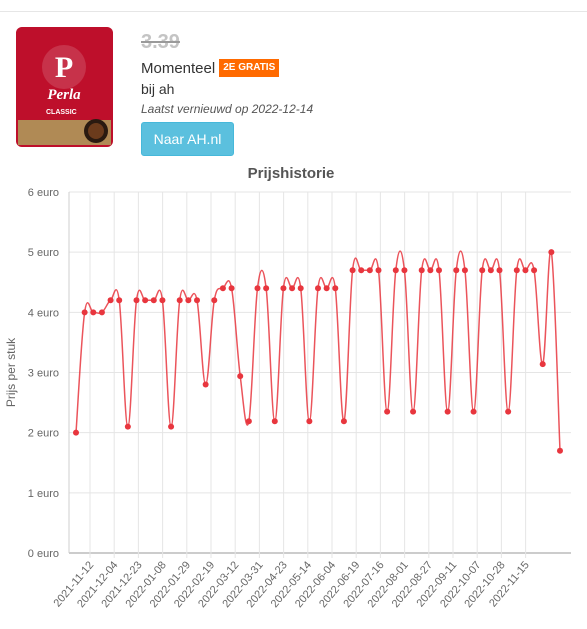 The height and width of the screenshot is (629, 587). I want to click on status-label: Momenteel, so click(178, 68).